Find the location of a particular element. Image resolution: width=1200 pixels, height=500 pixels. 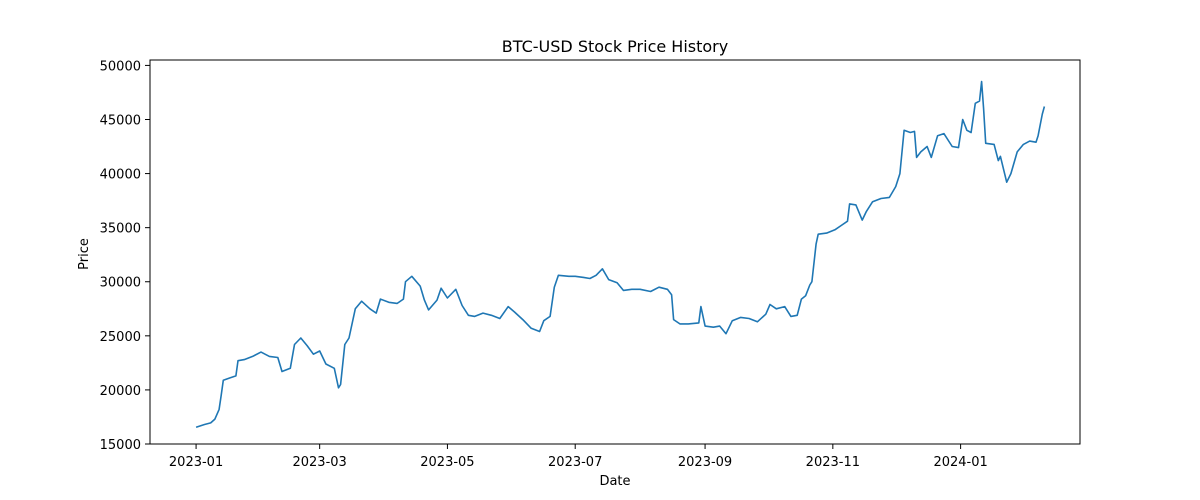

x-axis-label: Date is located at coordinates (614, 481).